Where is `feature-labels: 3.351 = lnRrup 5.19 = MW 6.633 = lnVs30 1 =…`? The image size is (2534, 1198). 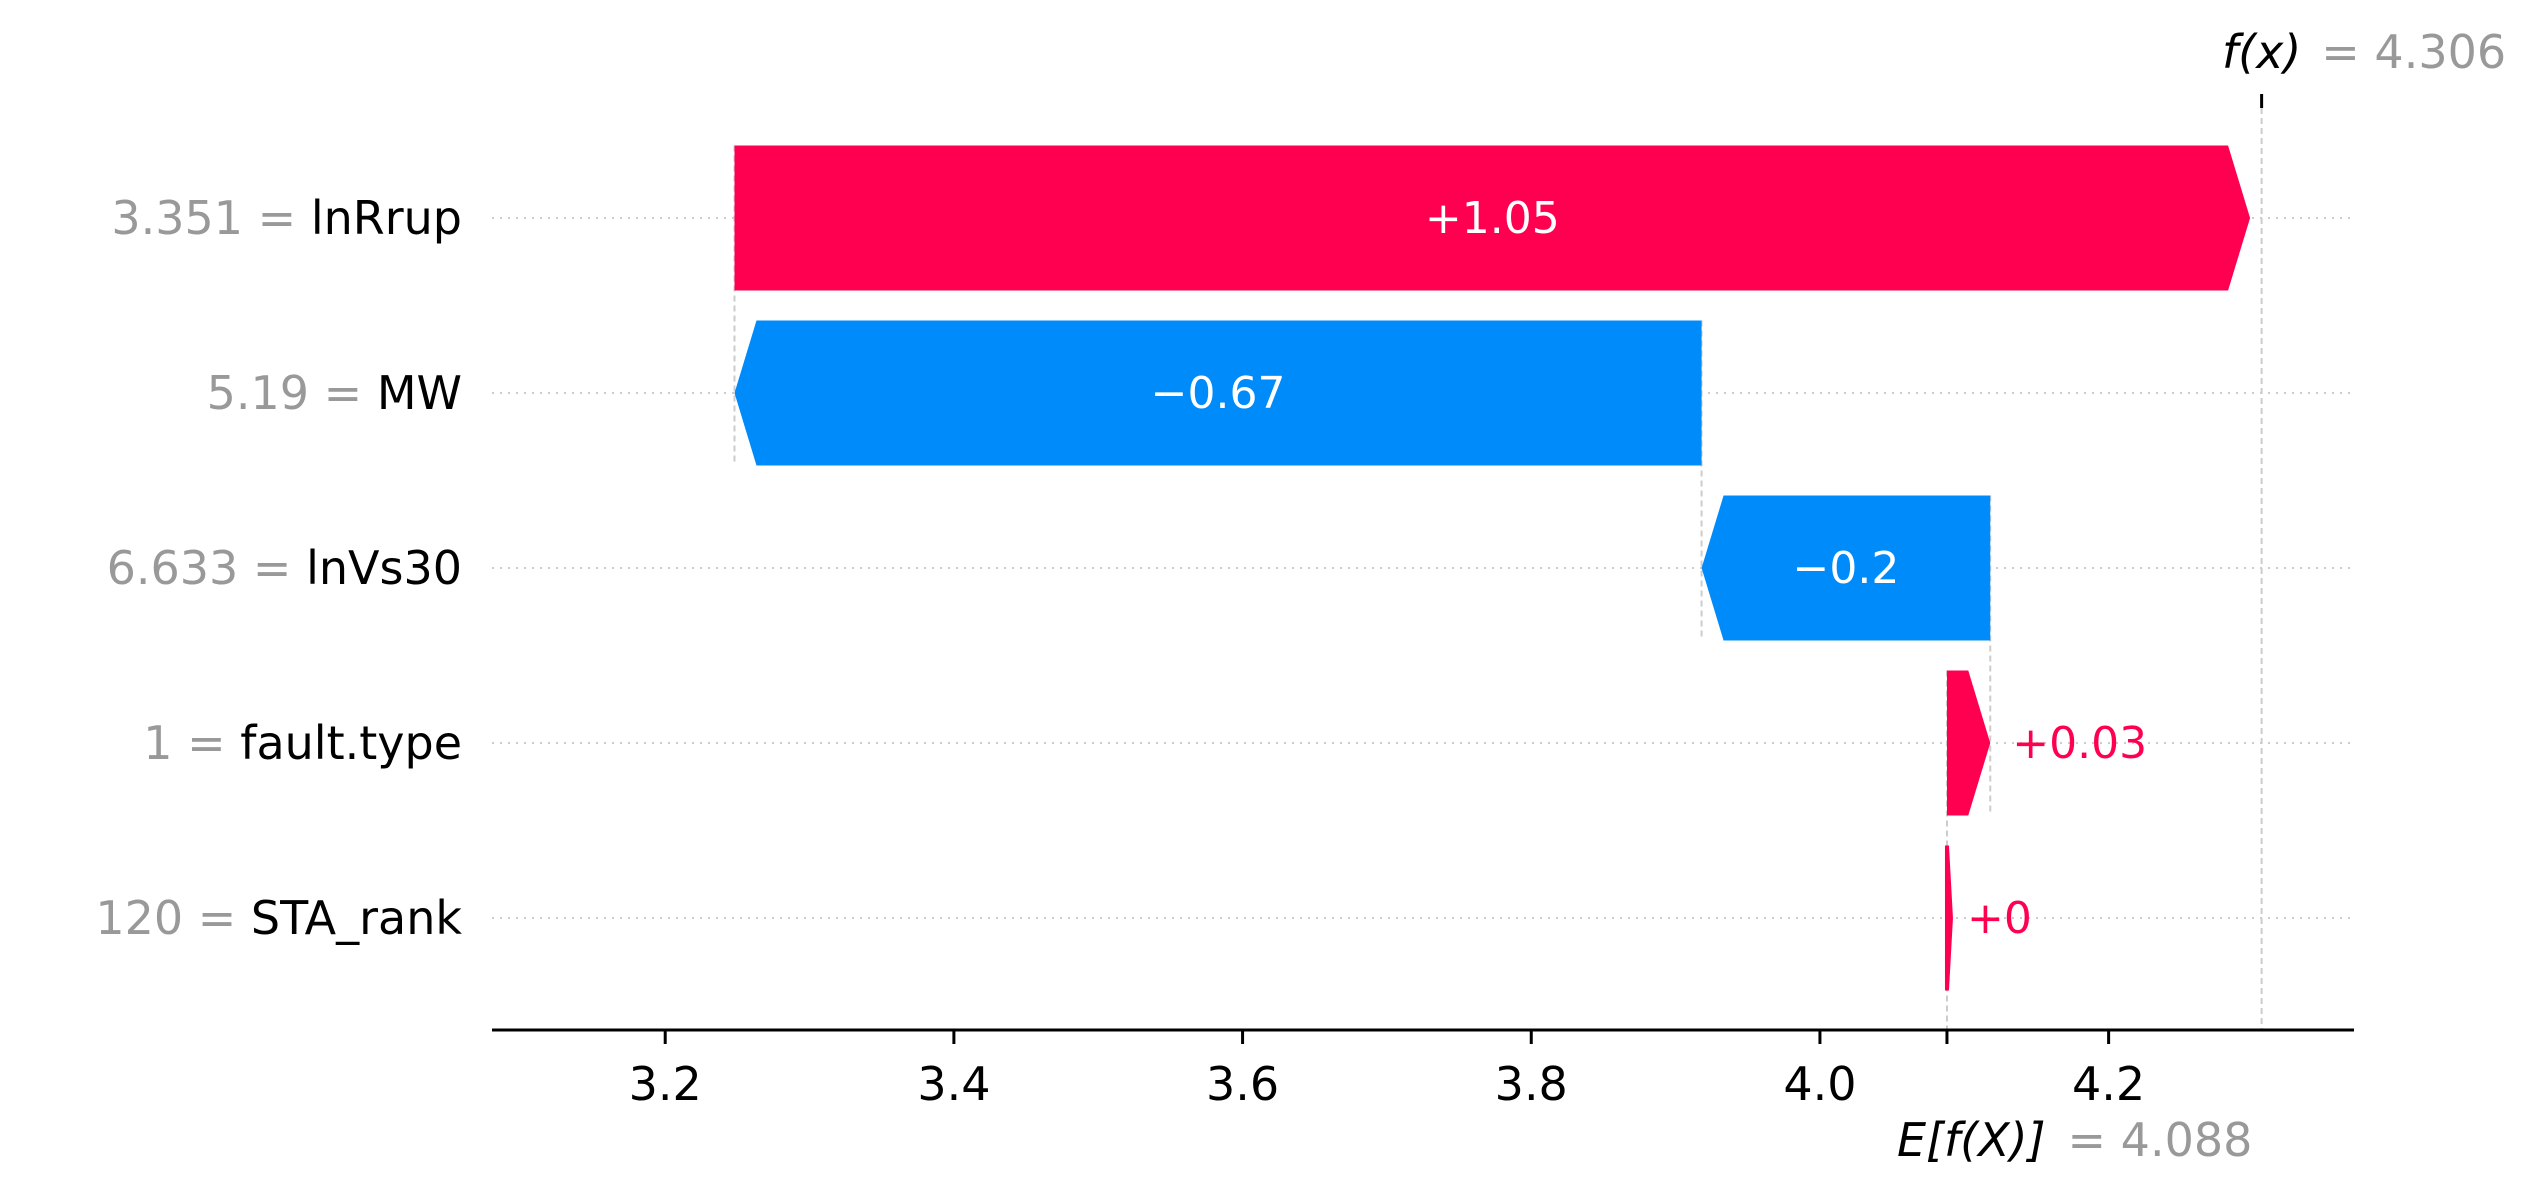 feature-labels: 3.351 = lnRrup 5.19 = MW 6.633 = lnVs30 1 =… is located at coordinates (278, 568).